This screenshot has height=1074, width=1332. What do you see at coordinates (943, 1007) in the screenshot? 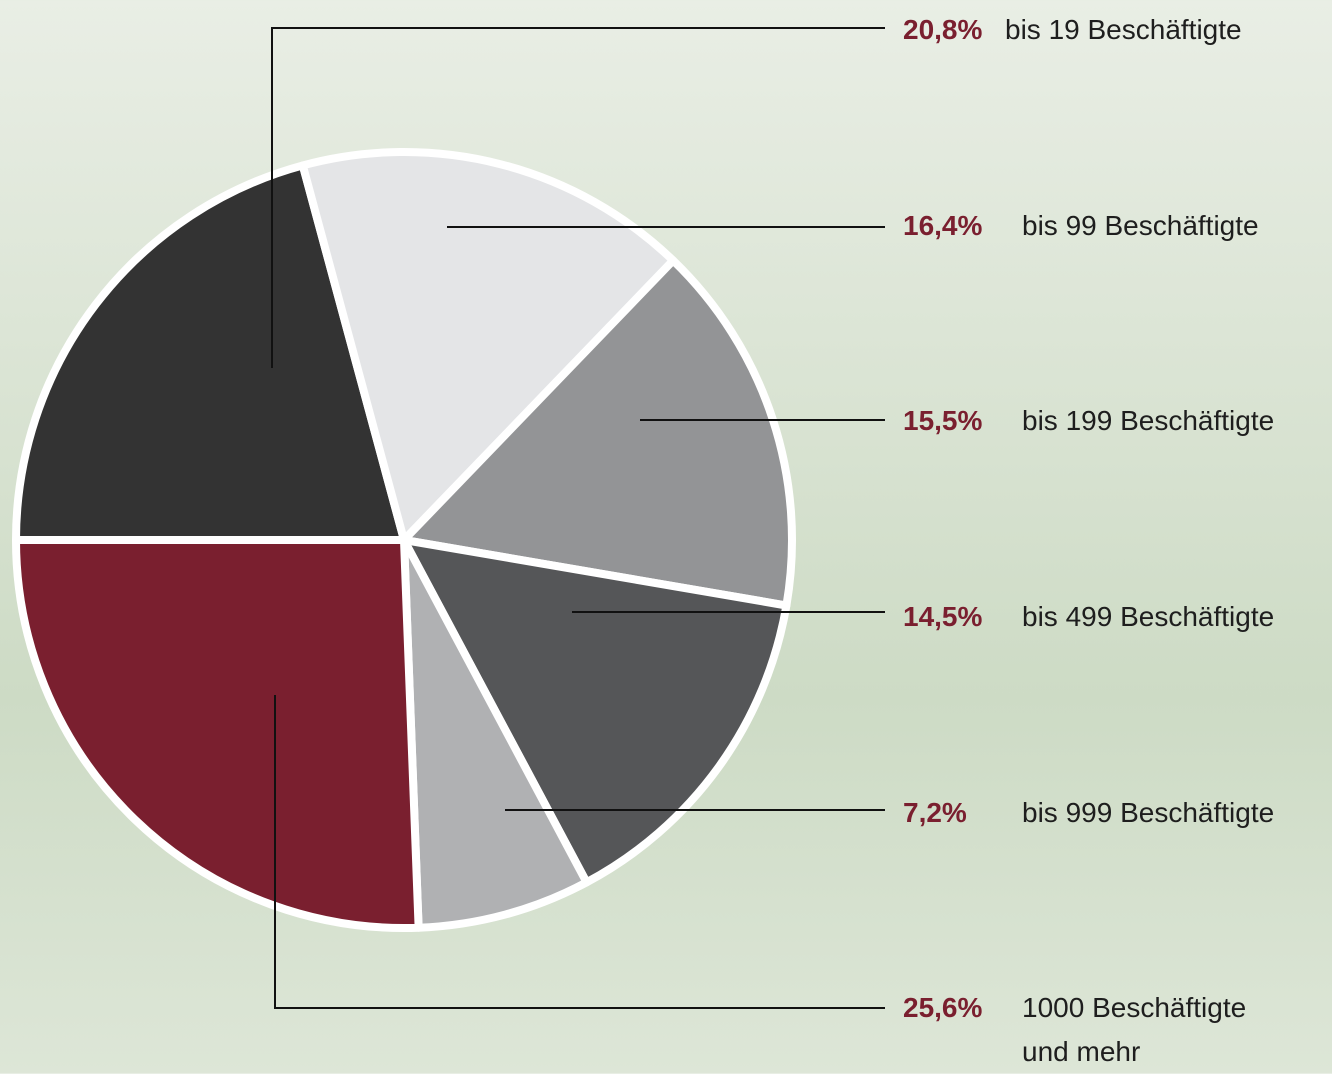
I see `value-label: 25,6%` at bounding box center [943, 1007].